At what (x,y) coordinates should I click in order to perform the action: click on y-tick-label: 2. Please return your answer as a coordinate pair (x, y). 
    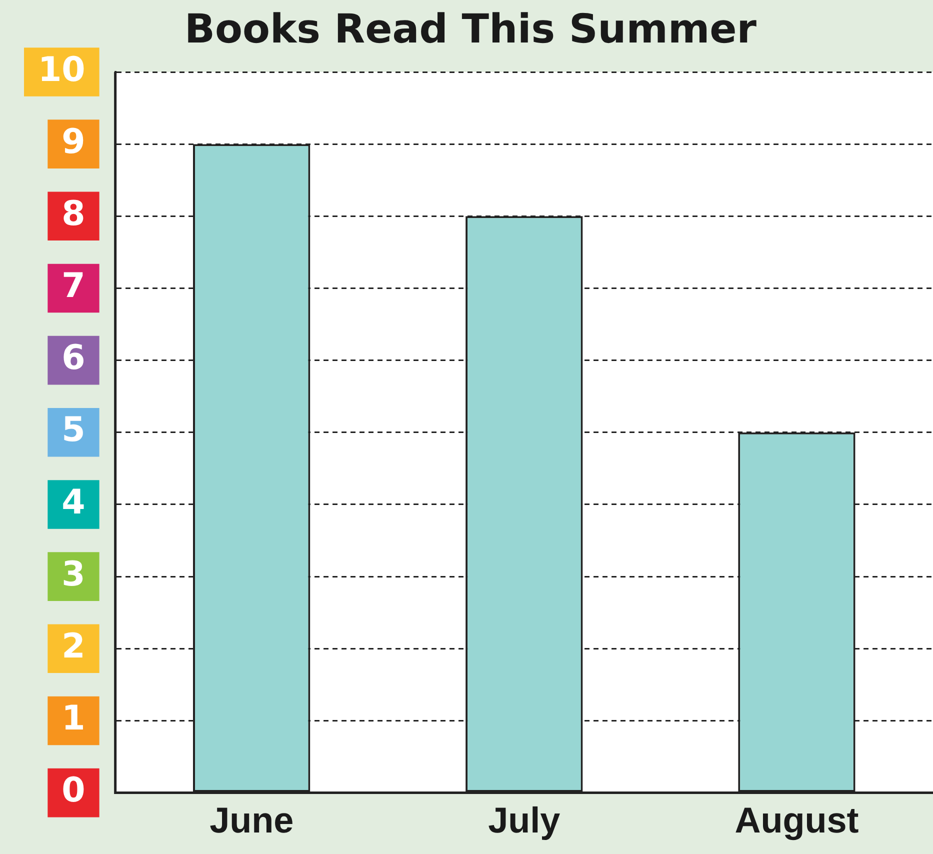
    Looking at the image, I should click on (74, 646).